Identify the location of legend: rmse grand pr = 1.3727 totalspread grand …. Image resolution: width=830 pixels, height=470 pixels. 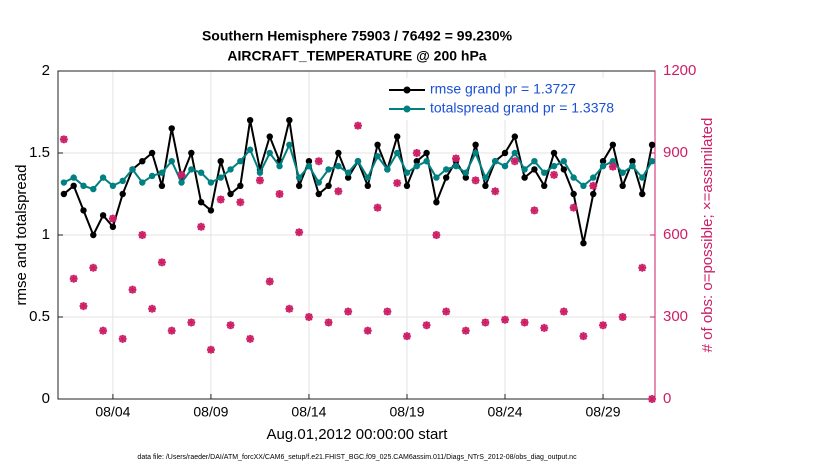
(519, 99).